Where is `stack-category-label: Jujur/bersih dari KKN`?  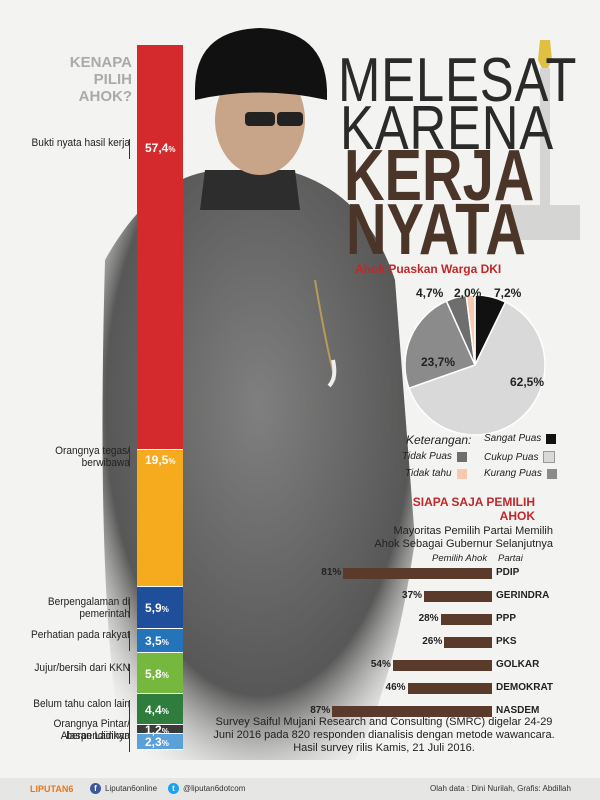
stack-category-label: Jujur/bersih dari KKN is located at coordinates (82, 667).